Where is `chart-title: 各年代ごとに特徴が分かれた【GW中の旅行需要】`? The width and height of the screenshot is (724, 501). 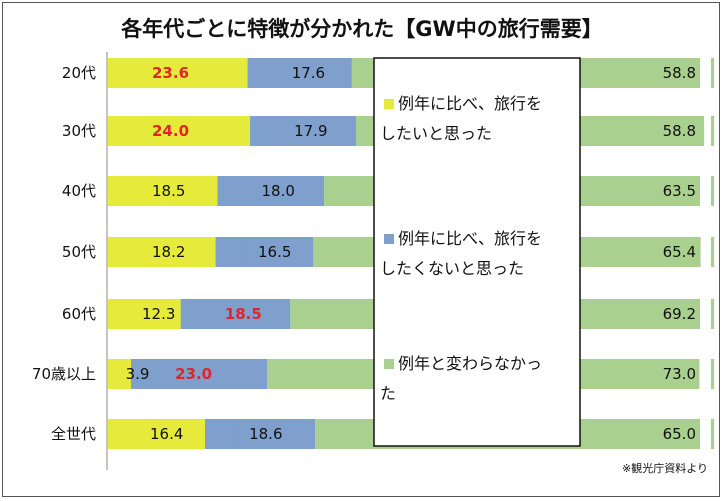 chart-title: 各年代ごとに特徴が分かれた【GW中の旅行需要】 is located at coordinates (361, 29).